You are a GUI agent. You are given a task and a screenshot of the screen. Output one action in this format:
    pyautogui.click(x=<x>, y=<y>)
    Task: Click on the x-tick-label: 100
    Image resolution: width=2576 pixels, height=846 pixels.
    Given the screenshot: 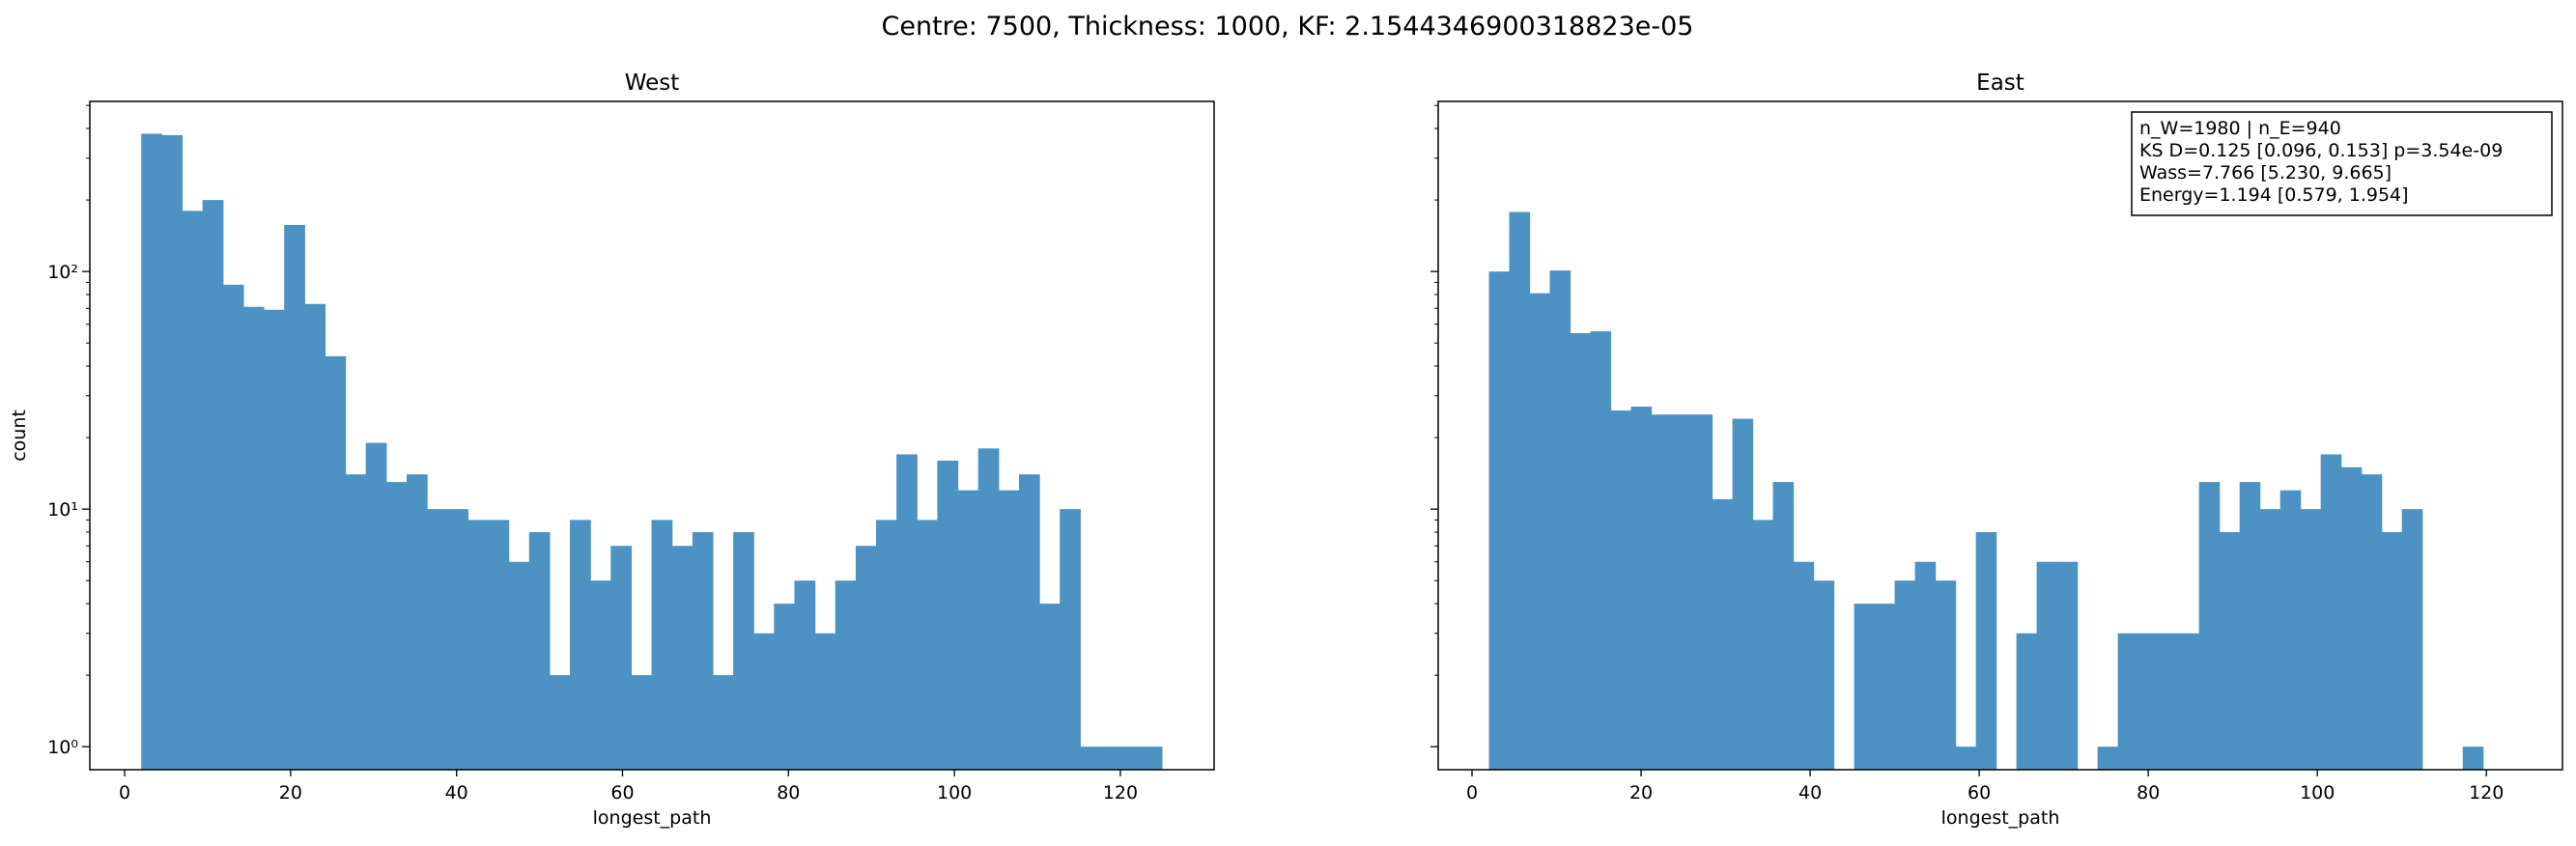 What is the action you would take?
    pyautogui.click(x=2317, y=793)
    